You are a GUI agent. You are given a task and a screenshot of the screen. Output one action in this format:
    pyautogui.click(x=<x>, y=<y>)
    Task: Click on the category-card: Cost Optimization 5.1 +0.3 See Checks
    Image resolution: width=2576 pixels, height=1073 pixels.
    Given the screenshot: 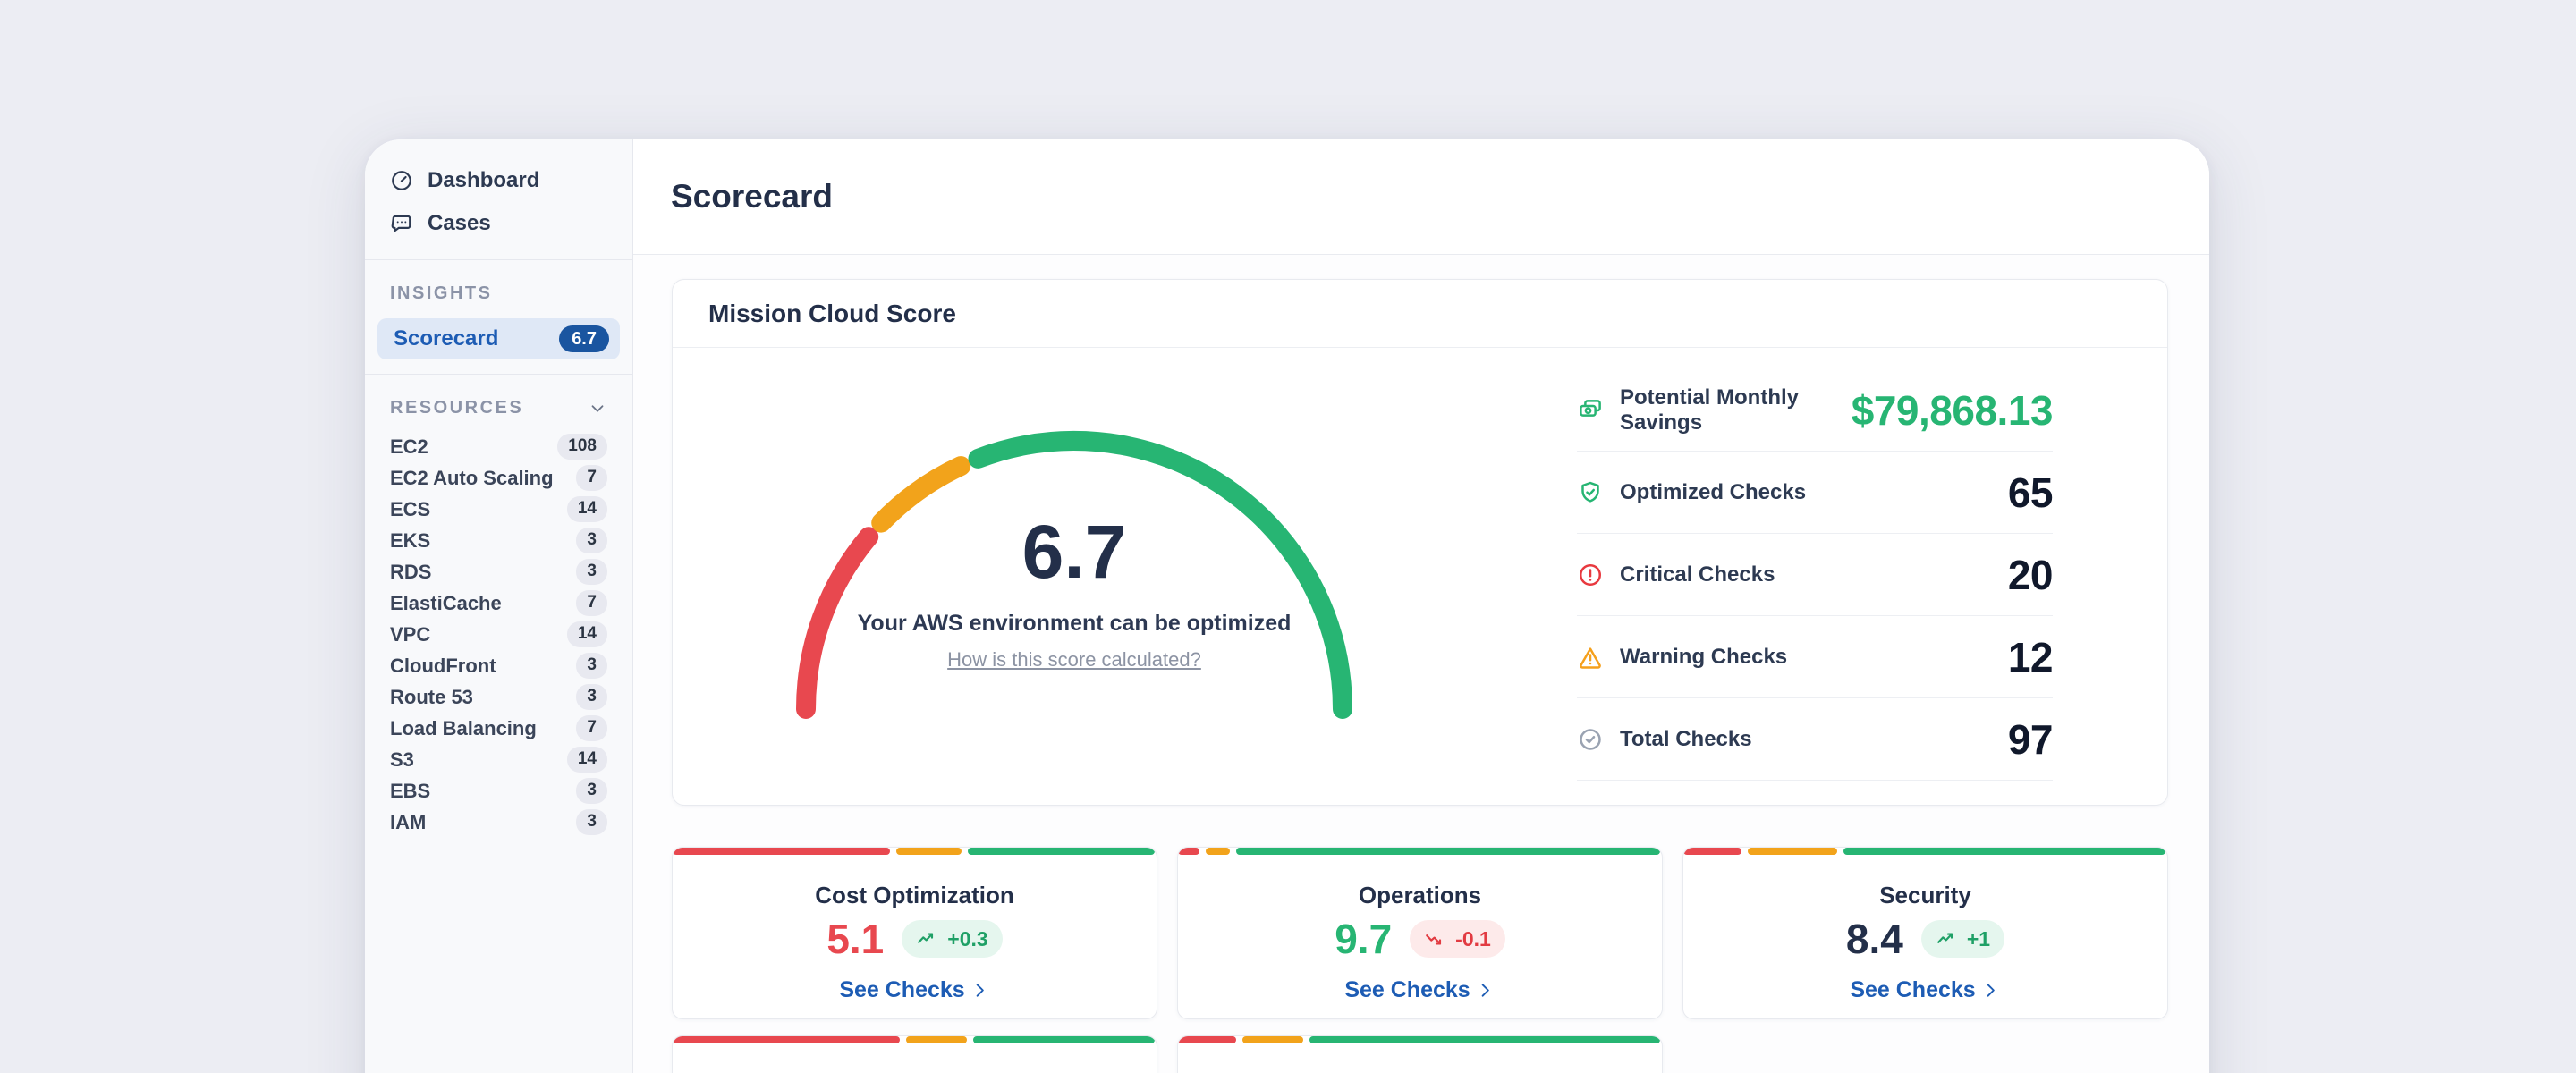 What is the action you would take?
    pyautogui.click(x=914, y=933)
    